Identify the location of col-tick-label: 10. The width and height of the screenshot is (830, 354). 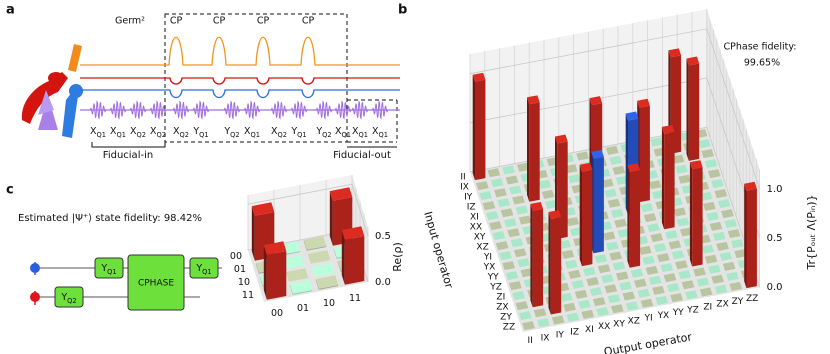
(329, 303).